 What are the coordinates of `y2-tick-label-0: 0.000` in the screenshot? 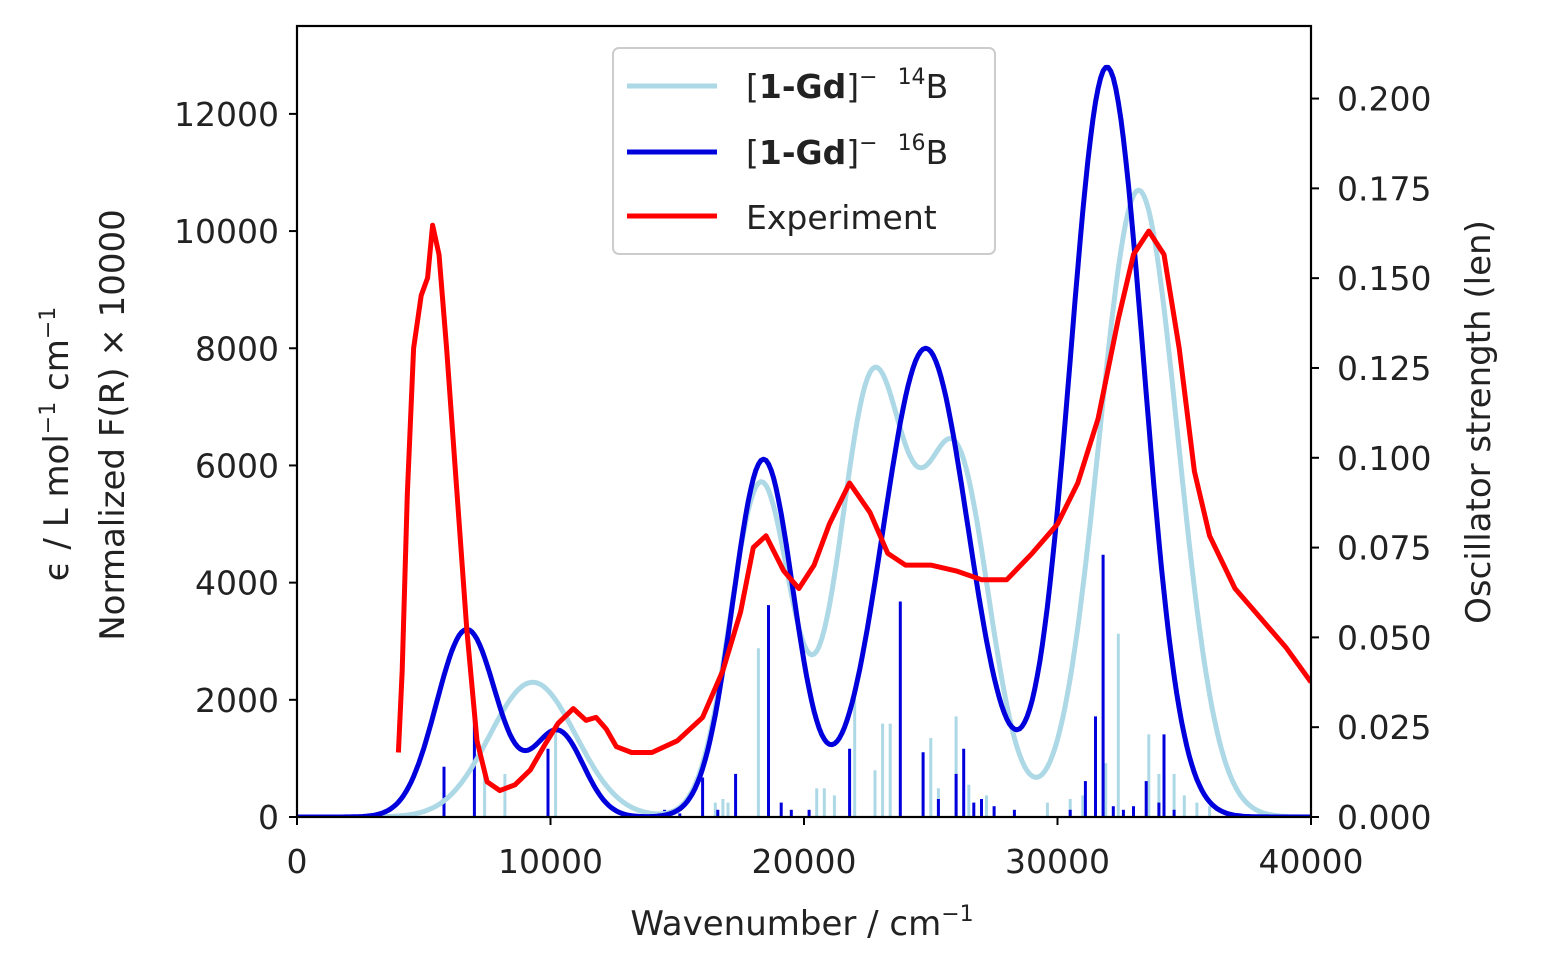 It's located at (1384, 817).